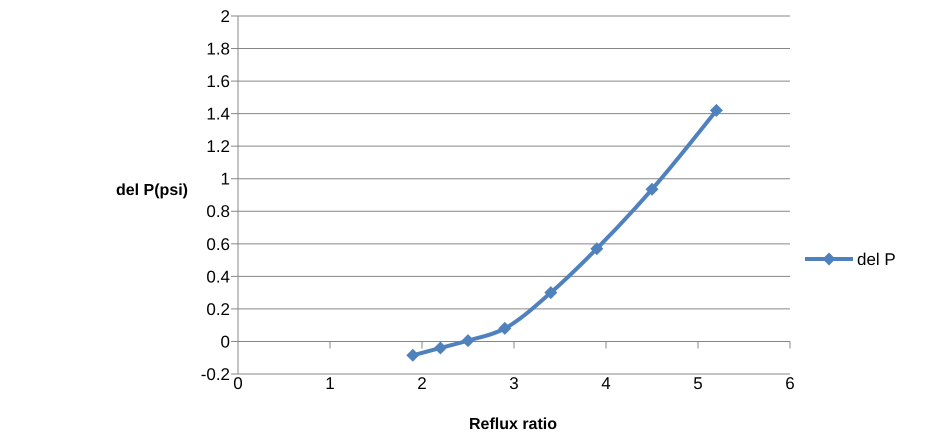 The width and height of the screenshot is (944, 439). Describe the element at coordinates (422, 383) in the screenshot. I see `x-tick-label: 2` at that location.